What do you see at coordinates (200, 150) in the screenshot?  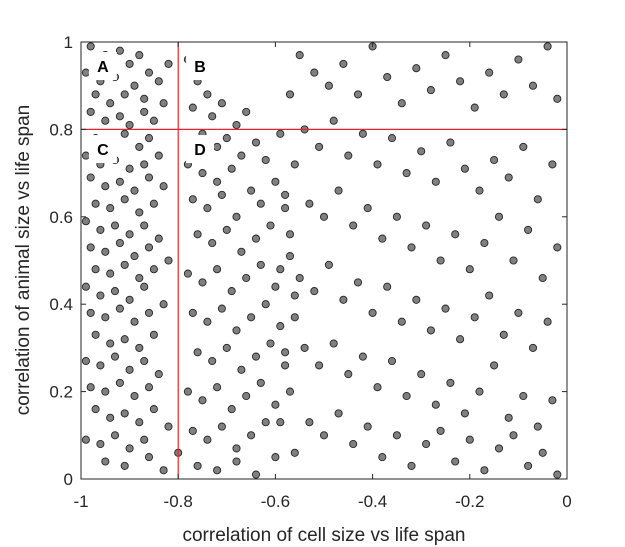 I see `quadrant-label: D` at bounding box center [200, 150].